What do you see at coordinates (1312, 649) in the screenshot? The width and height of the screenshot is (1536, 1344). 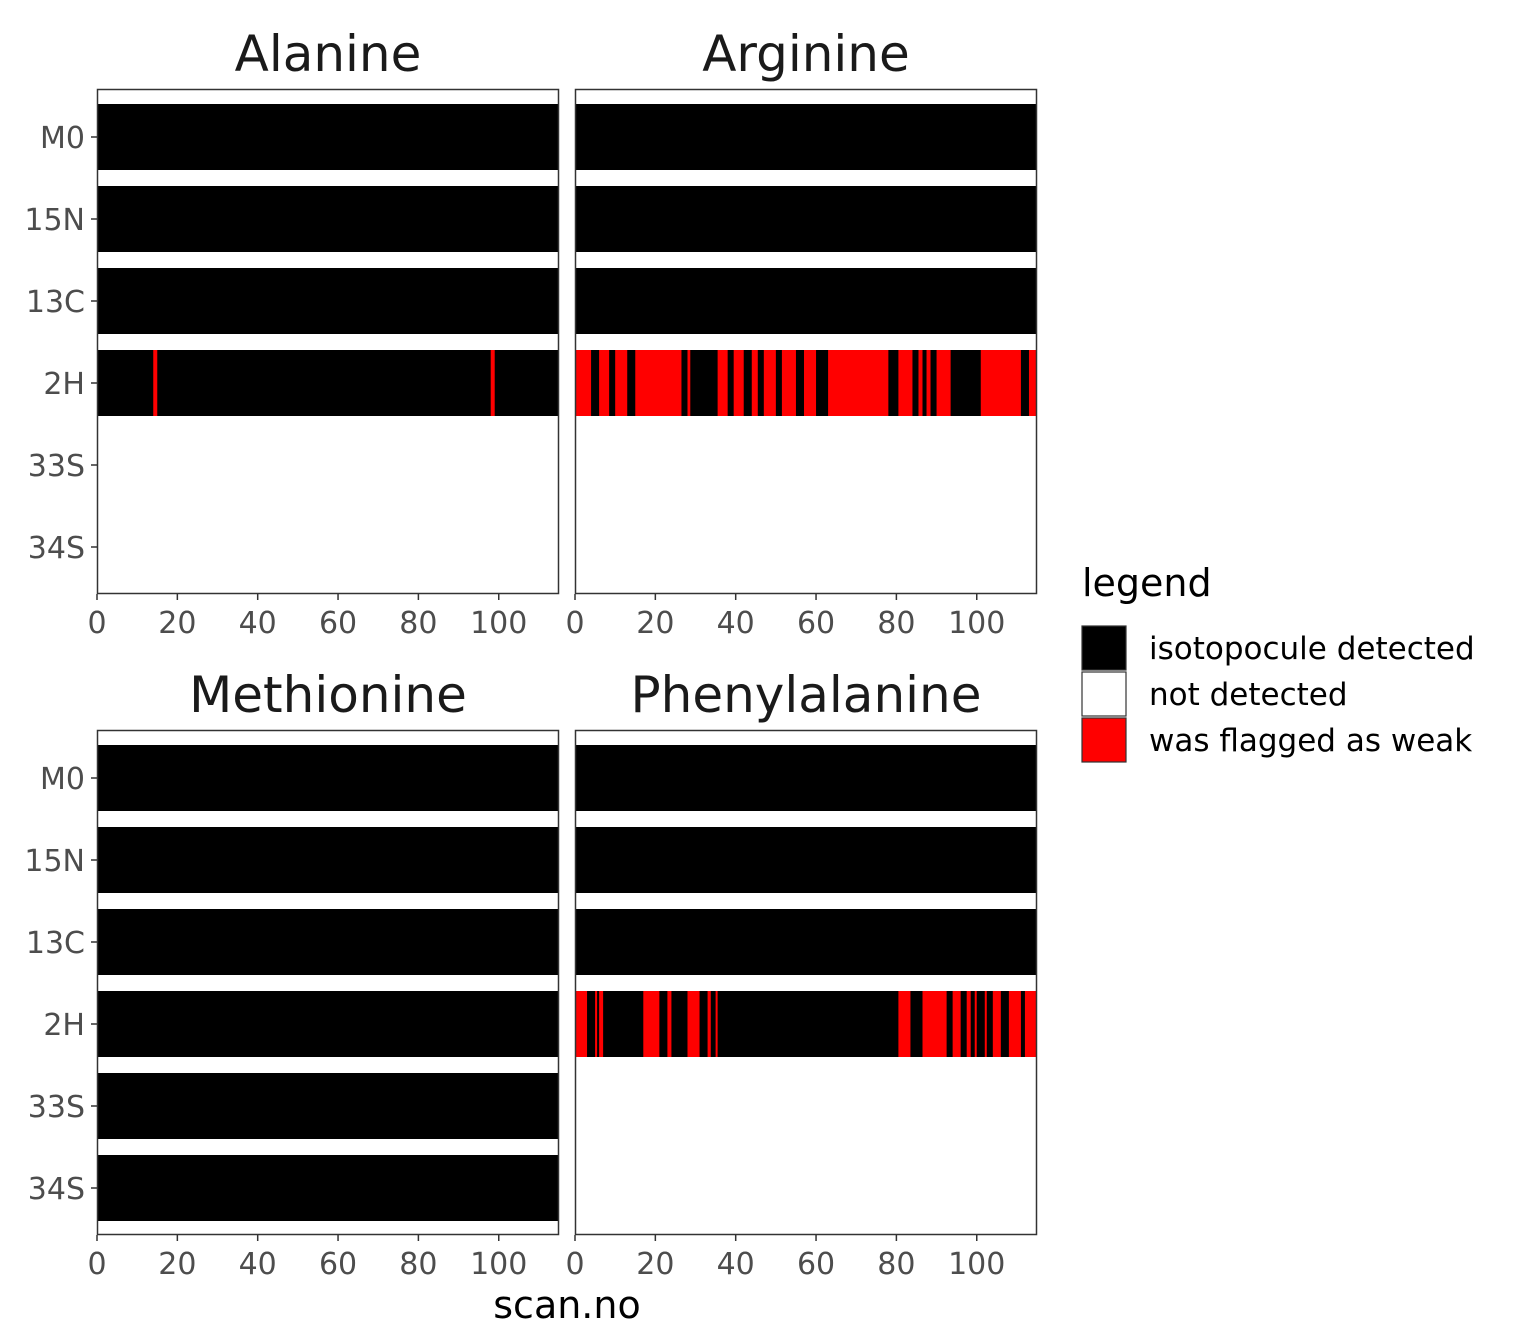 I see `legend-label-detected: isotopocule detected` at bounding box center [1312, 649].